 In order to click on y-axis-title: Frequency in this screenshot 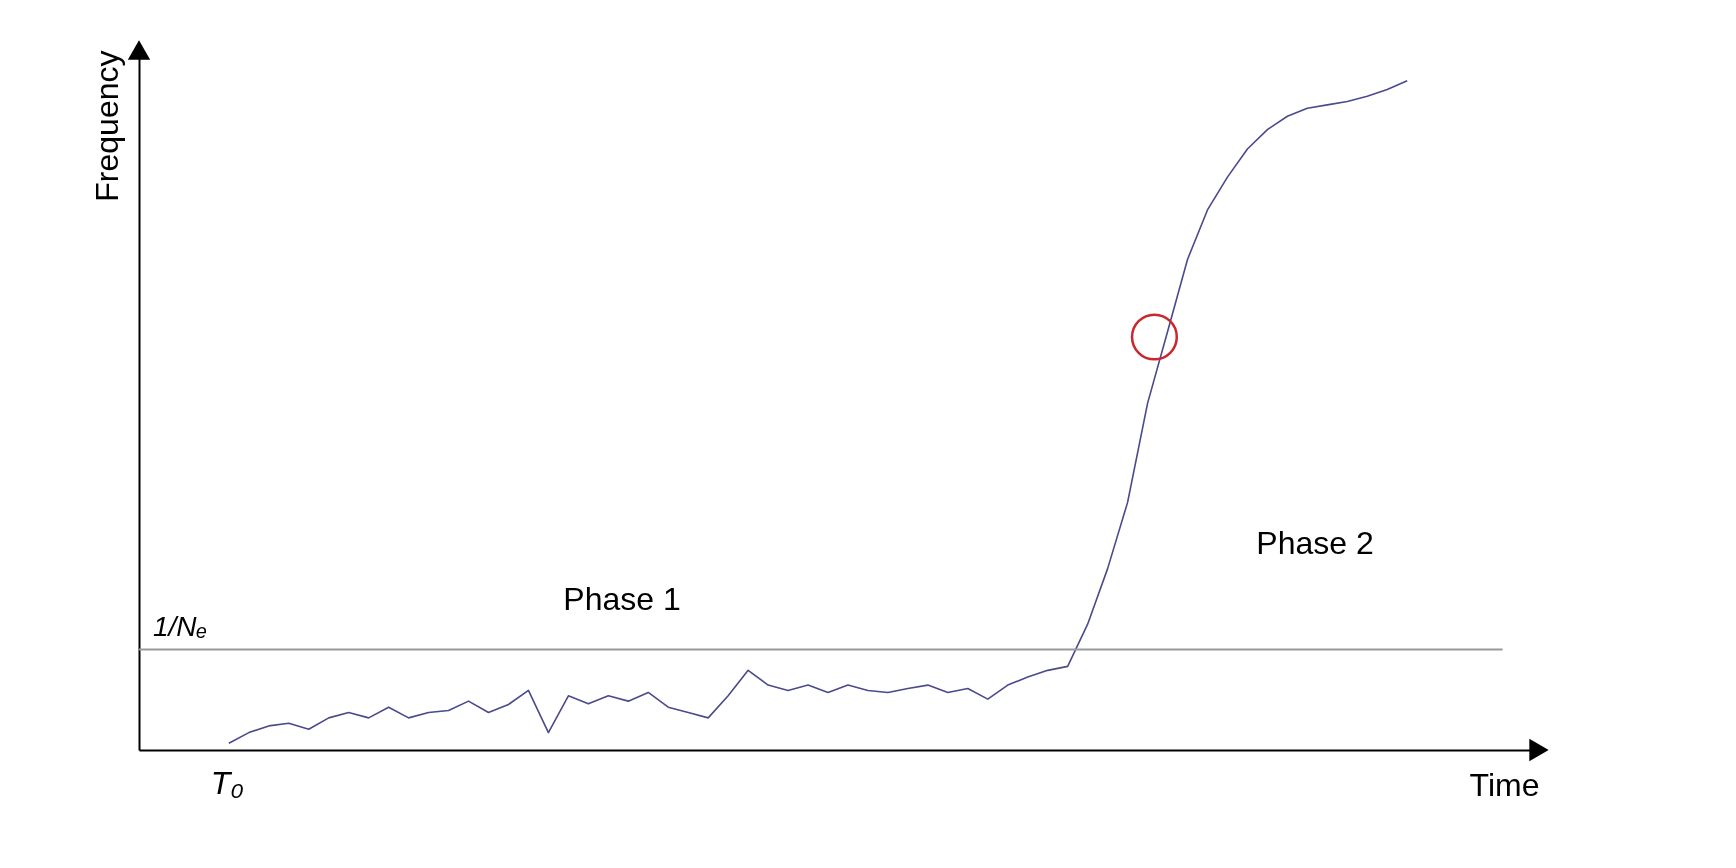, I will do `click(106, 126)`.